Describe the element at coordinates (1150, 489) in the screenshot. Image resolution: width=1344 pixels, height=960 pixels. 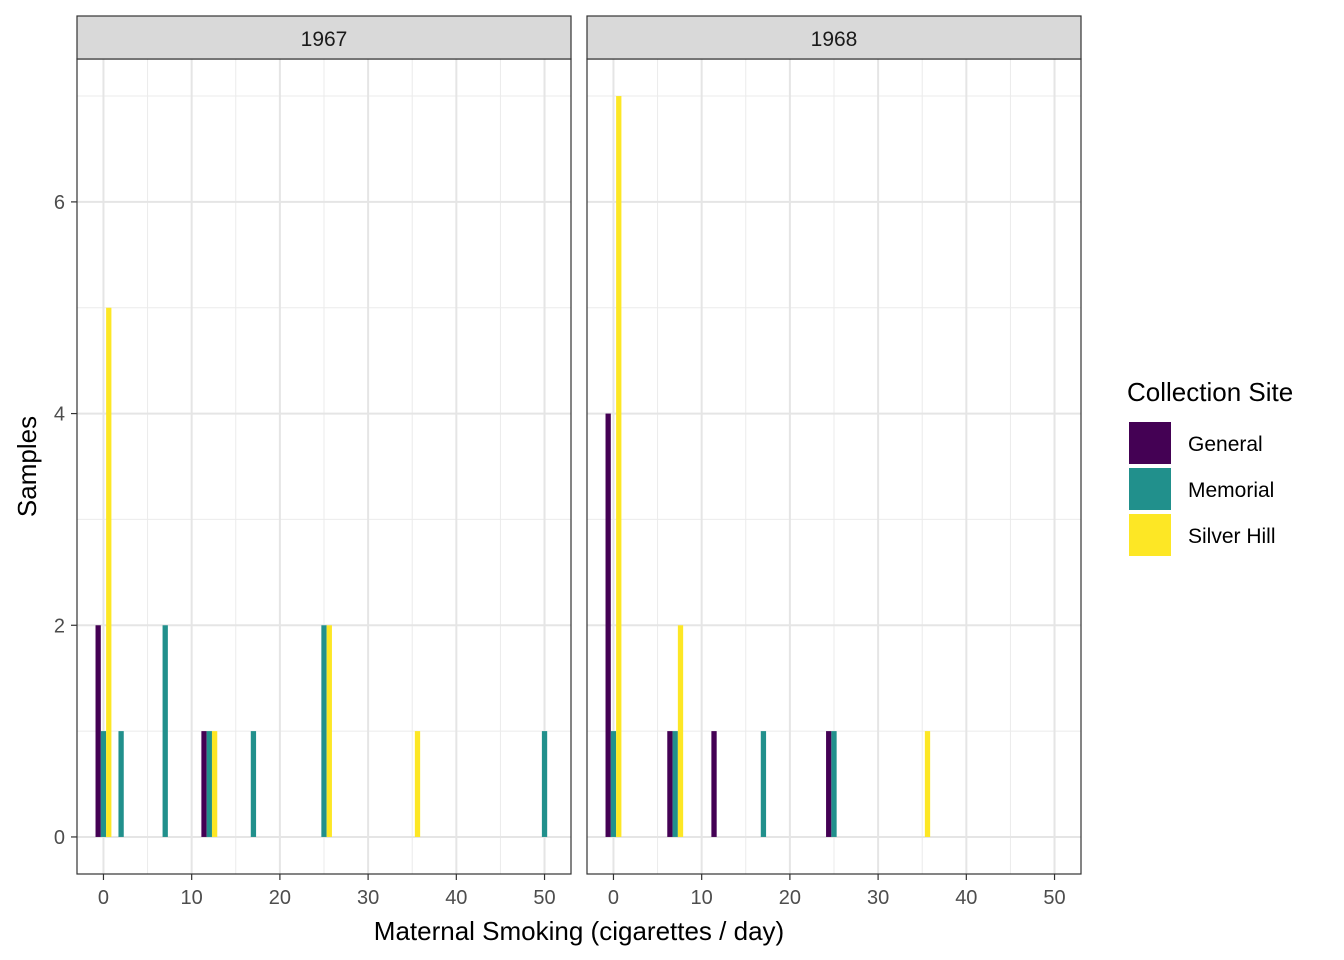
I see `legend-key-memorial` at that location.